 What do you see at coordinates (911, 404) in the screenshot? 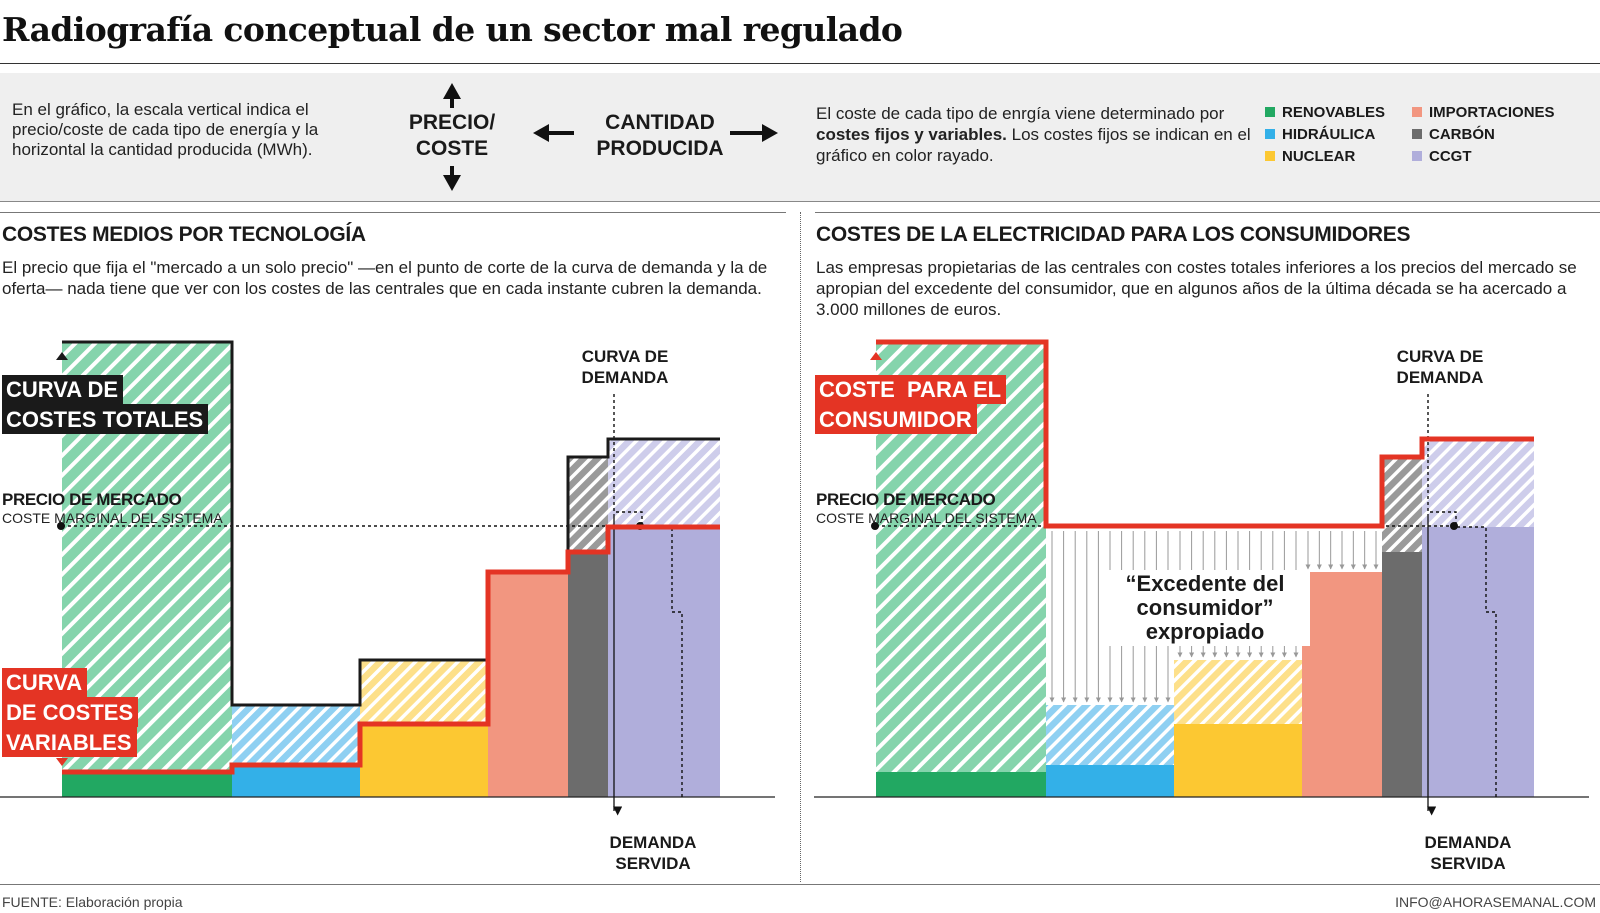
I see `right-consumer-cost-label: COSTE PARA EL CONSUMIDOR` at bounding box center [911, 404].